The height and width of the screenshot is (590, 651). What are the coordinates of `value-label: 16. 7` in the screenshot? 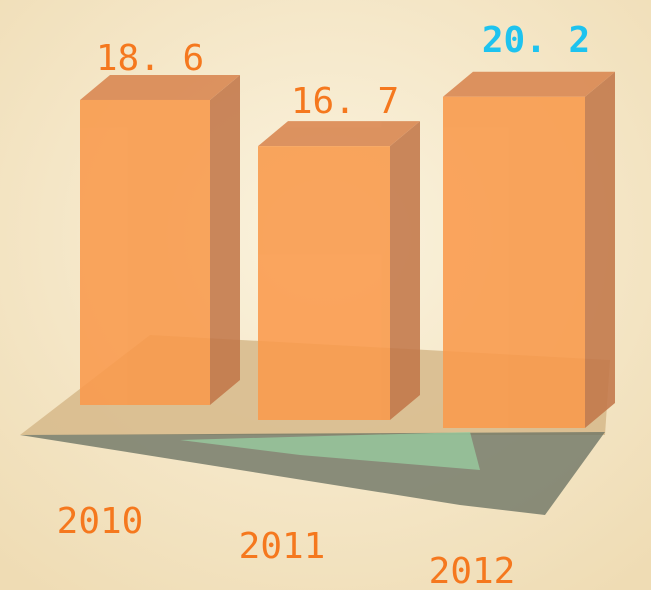 It's located at (345, 101).